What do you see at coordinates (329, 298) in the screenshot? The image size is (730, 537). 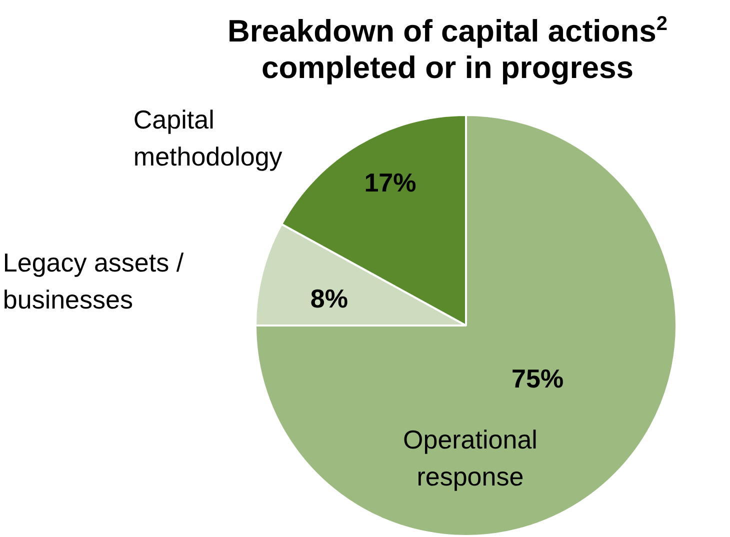 I see `data-label: 8%` at bounding box center [329, 298].